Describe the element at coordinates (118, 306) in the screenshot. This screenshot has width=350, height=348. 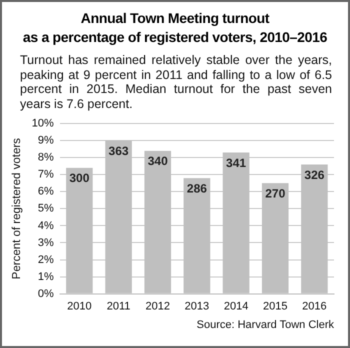
I see `x-tick-label: 2011` at that location.